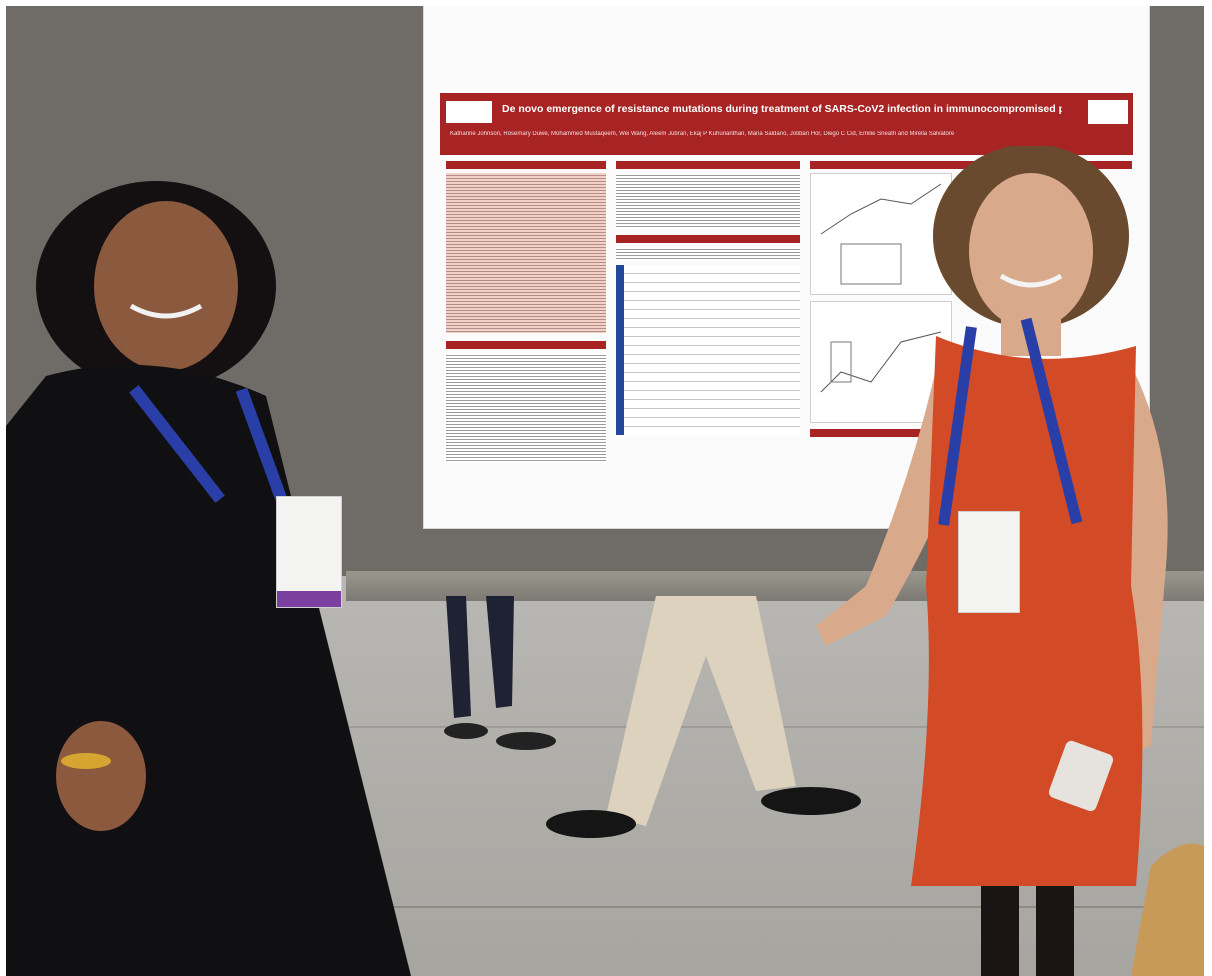 This screenshot has width=1212, height=976. Describe the element at coordinates (989, 562) in the screenshot. I see `conference-badge-right` at that location.